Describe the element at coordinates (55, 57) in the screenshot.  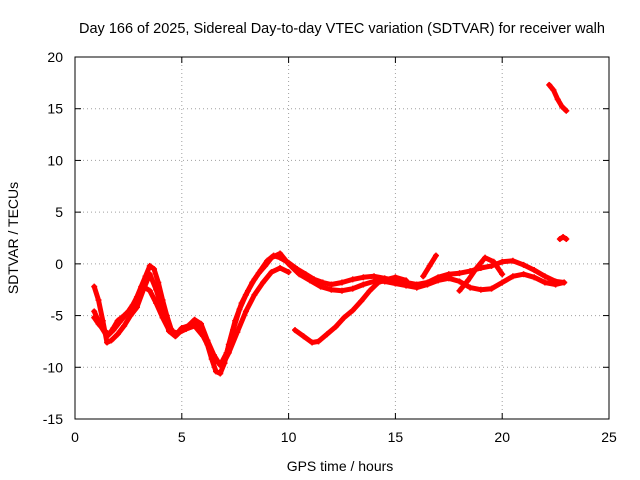
I see `y-tick-label: 20` at that location.